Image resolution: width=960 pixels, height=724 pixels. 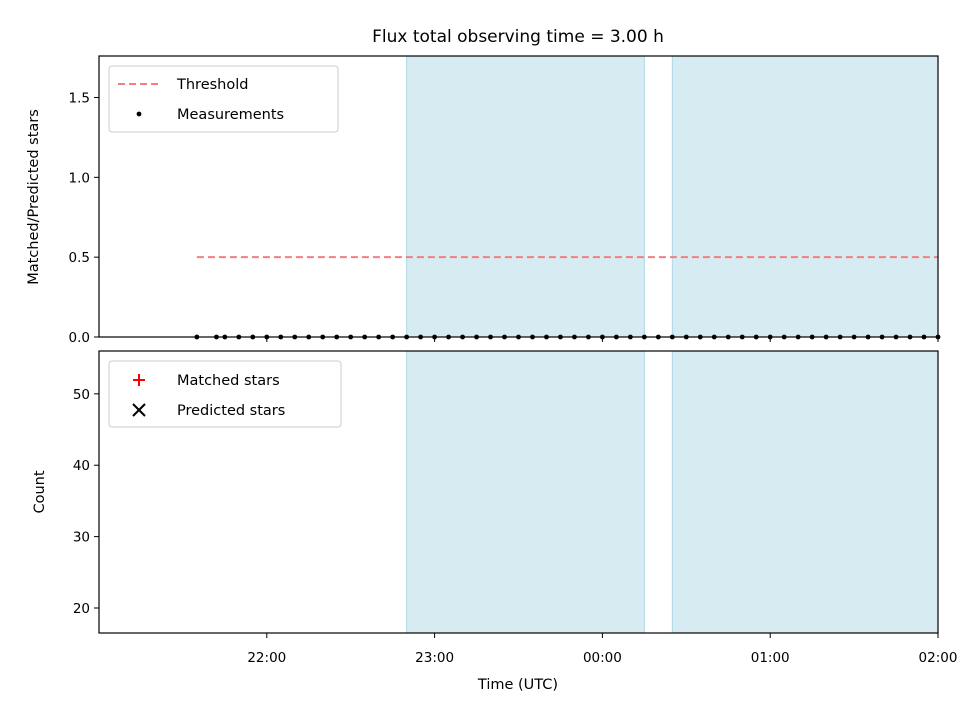 I want to click on top-y-tick-label: 0.5, so click(x=79, y=258).